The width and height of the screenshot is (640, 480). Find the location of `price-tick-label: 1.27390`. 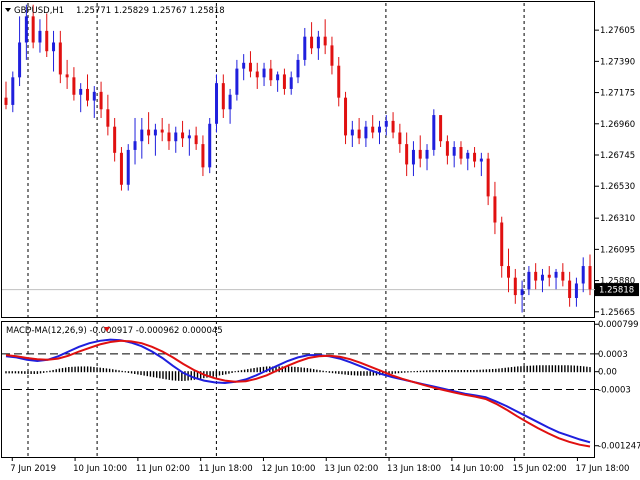

price-tick-label: 1.27390 is located at coordinates (617, 62).